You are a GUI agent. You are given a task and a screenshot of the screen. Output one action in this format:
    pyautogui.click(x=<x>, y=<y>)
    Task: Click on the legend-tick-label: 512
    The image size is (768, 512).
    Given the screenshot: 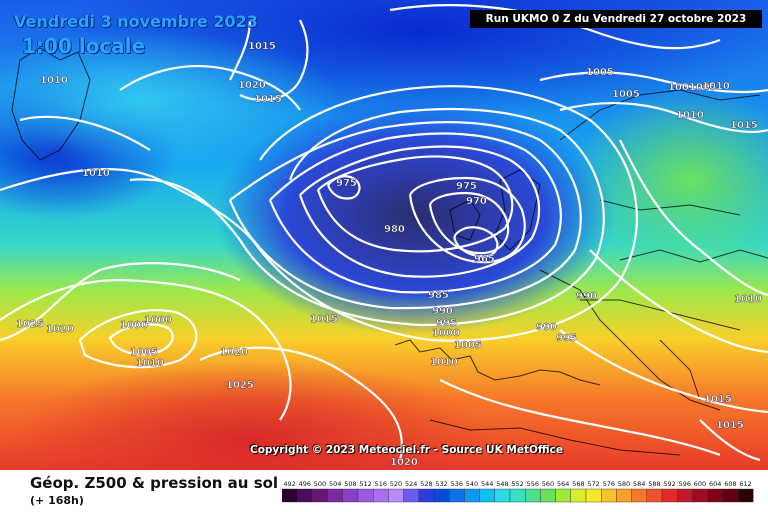 What is the action you would take?
    pyautogui.click(x=365, y=484)
    